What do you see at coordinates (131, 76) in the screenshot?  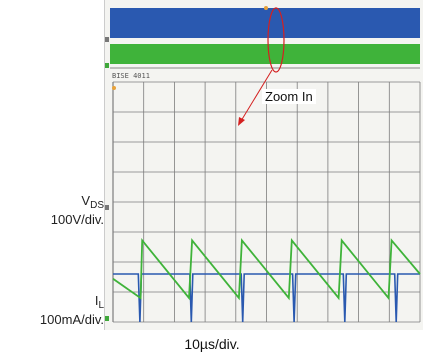 I see `scope-readout: BISE 4011` at bounding box center [131, 76].